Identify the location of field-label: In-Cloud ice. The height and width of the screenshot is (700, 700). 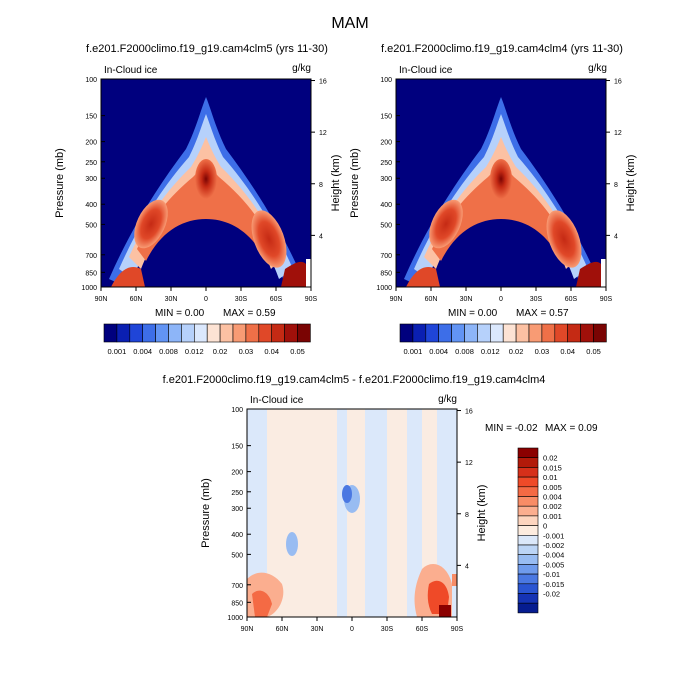
(277, 400).